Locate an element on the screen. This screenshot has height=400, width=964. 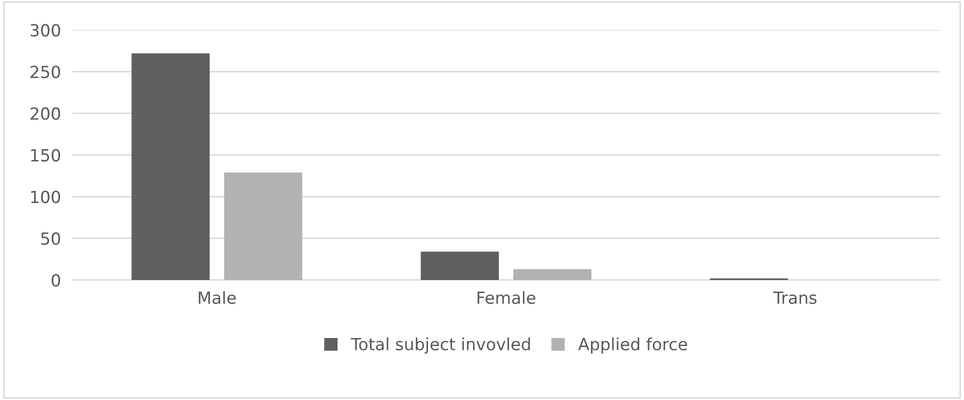
legend-label: Applied force is located at coordinates (633, 346).